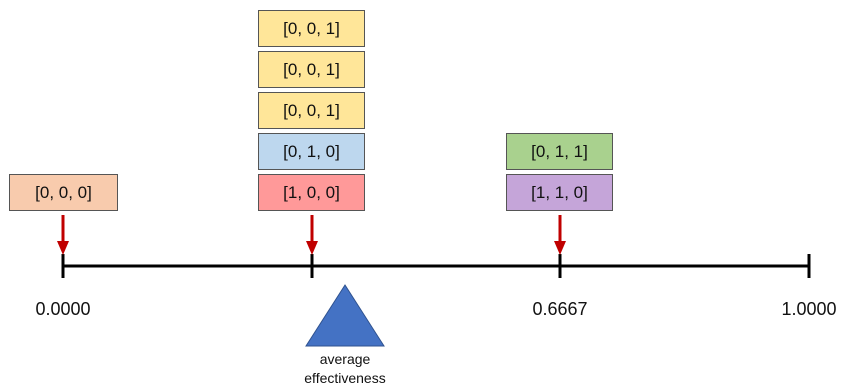 The image size is (847, 391). What do you see at coordinates (63, 309) in the screenshot?
I see `tick-label-0: 0.0000` at bounding box center [63, 309].